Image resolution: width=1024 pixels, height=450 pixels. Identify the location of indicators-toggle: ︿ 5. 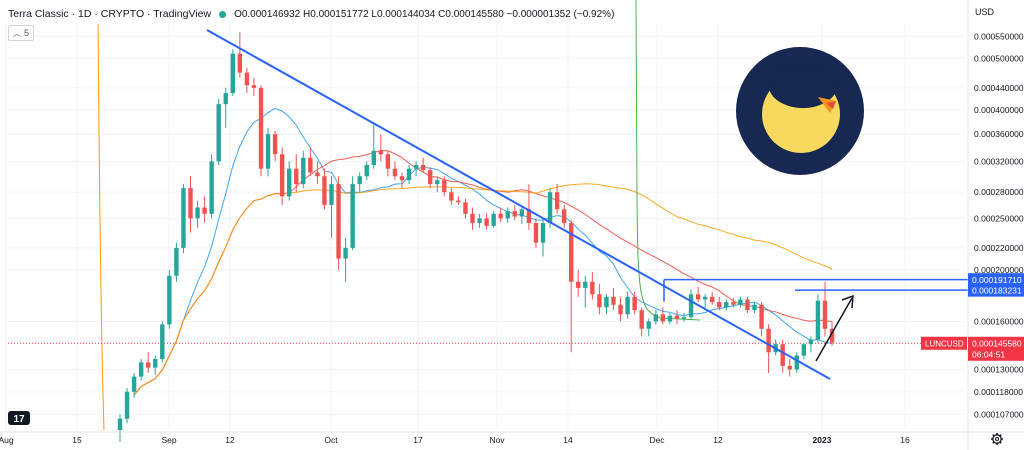
(21, 33).